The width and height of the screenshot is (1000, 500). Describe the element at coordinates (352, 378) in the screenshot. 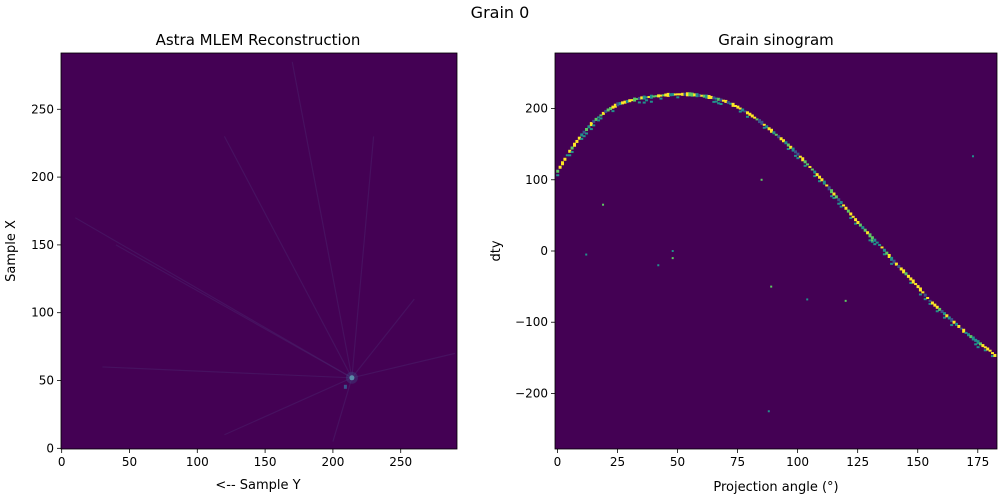

I see `hotspot-core` at that location.